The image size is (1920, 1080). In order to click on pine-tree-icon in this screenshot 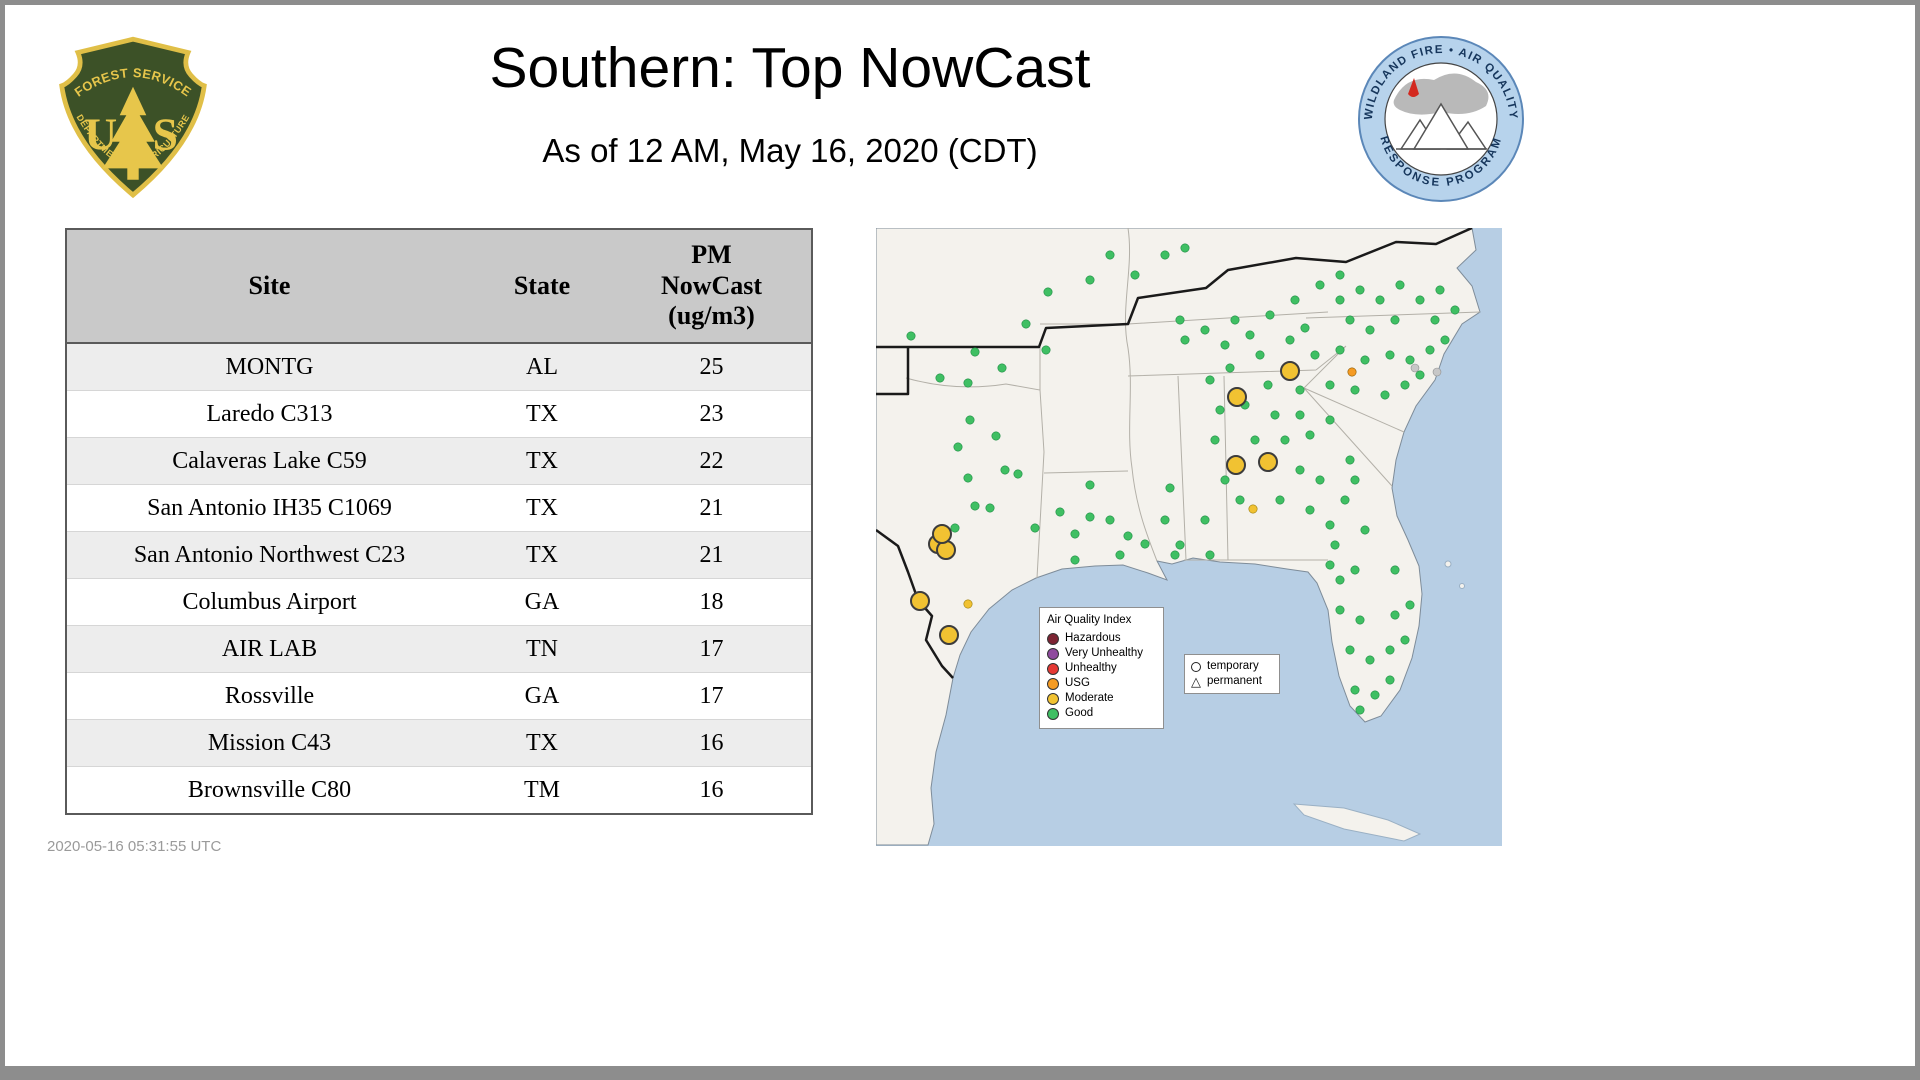, I will do `click(133, 133)`.